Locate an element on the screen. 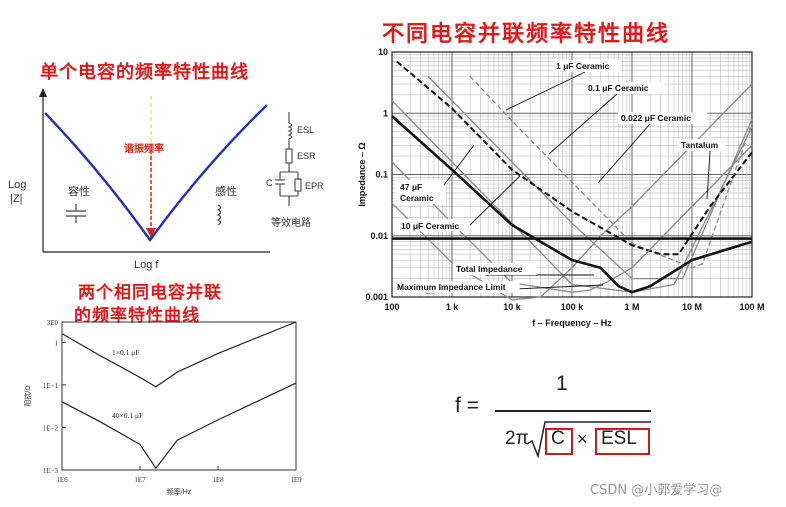  formula-c: C is located at coordinates (558, 438).